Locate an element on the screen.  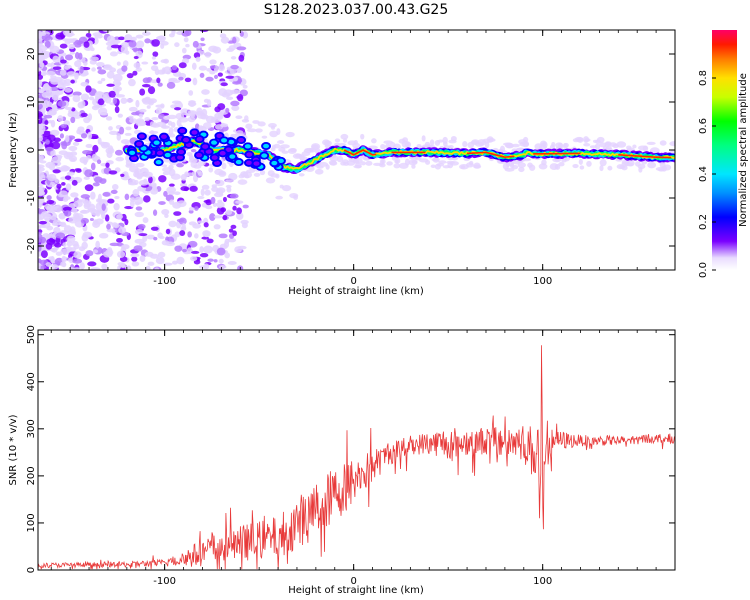
colorbar-tick-label: 0.2 is located at coordinates (703, 222).